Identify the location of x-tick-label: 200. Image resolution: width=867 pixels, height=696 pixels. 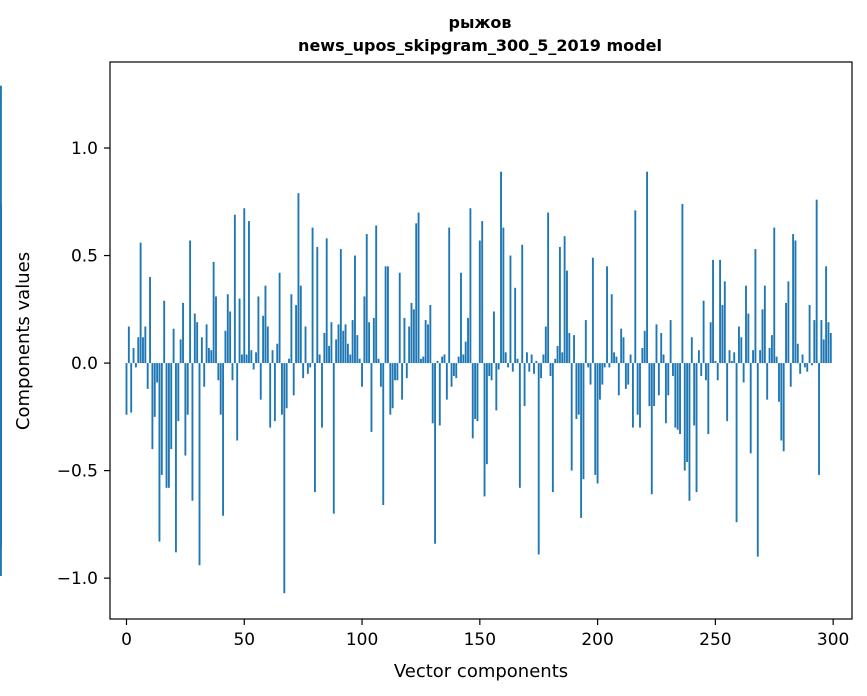
(597, 640).